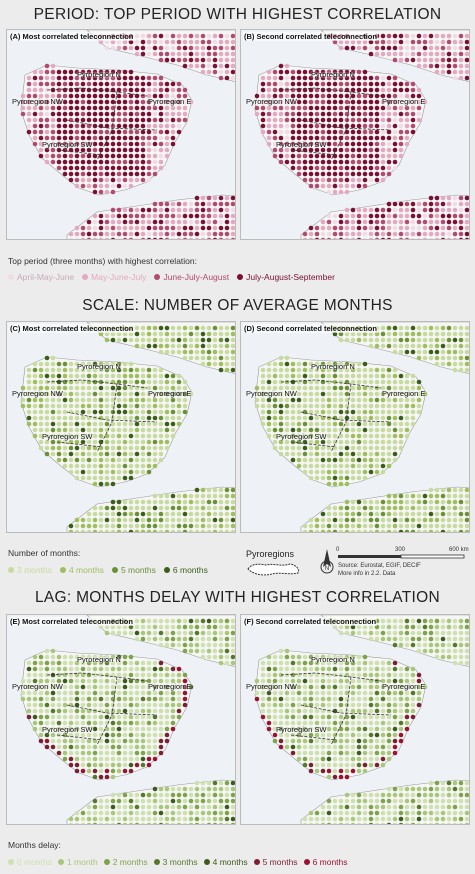 The height and width of the screenshot is (874, 475). I want to click on region-sw-label: Pyroregion SW, so click(67, 144).